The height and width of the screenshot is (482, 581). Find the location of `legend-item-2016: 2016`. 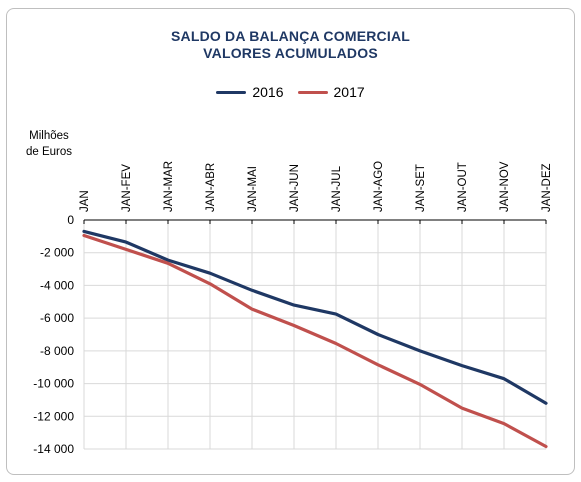

legend-item-2016: 2016 is located at coordinates (250, 92).